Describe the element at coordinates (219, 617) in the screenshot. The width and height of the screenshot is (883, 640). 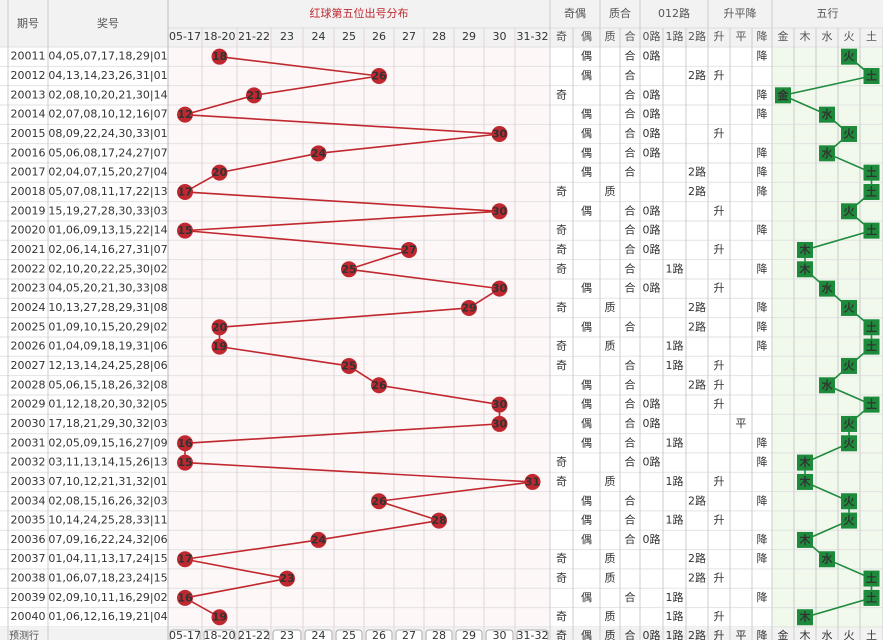
I see `fifth-value: 19` at that location.